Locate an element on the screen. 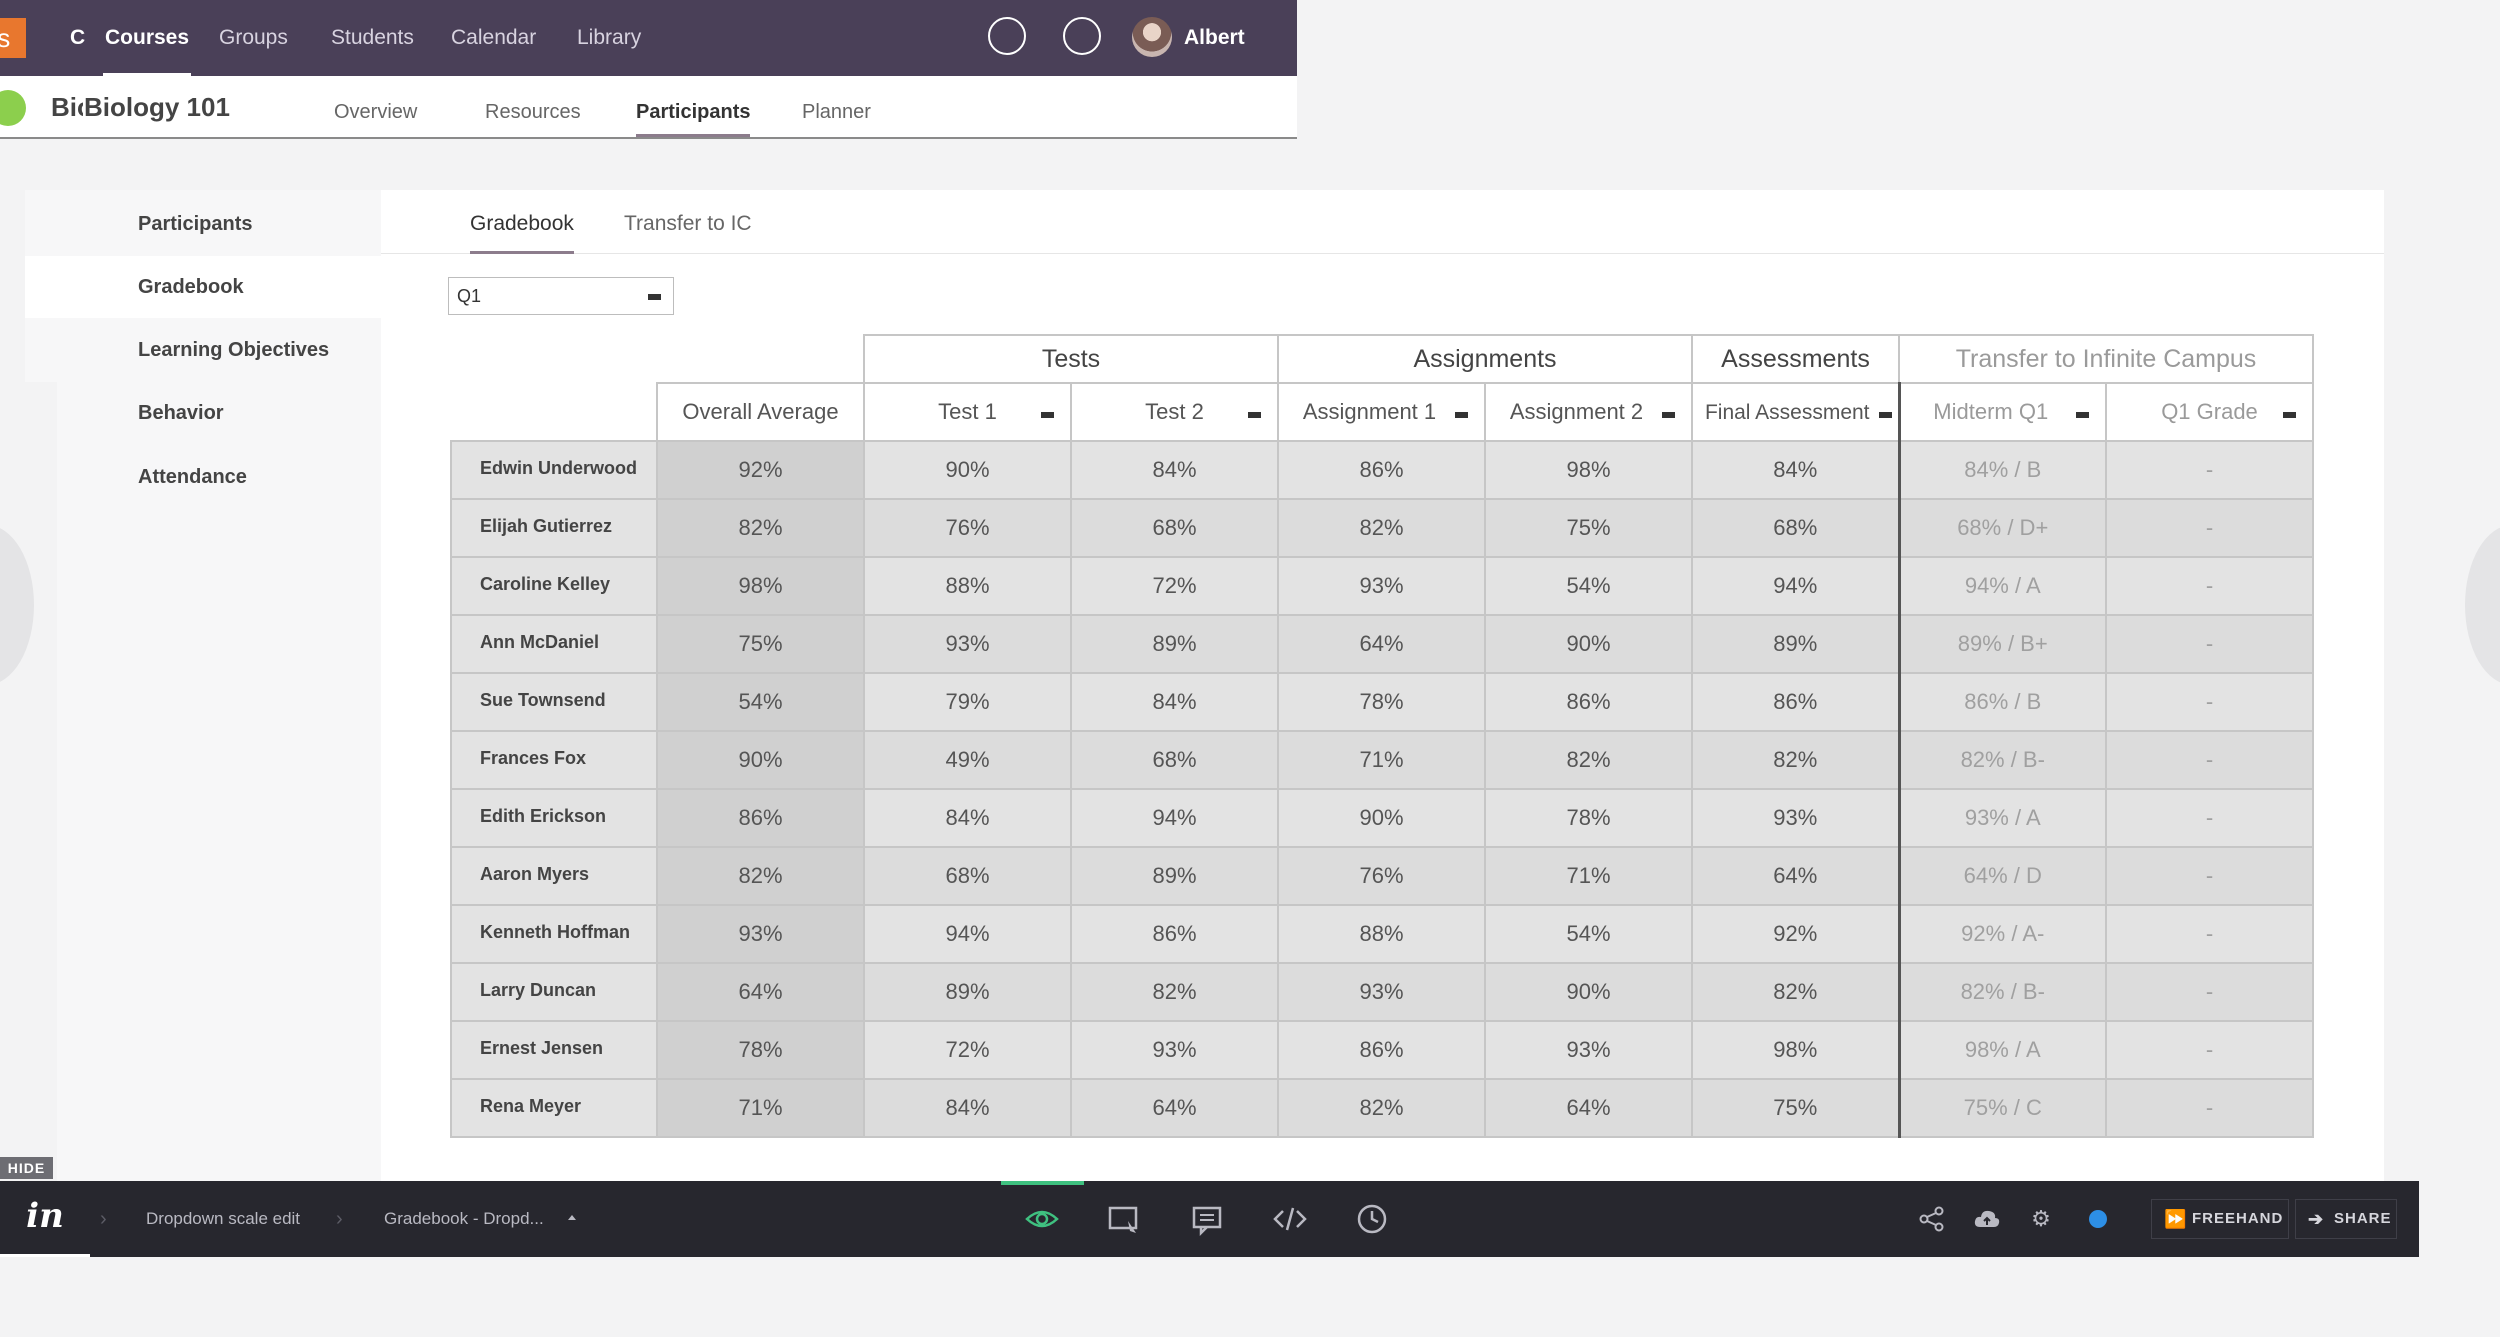 The width and height of the screenshot is (2500, 1337). grade-cell-a1: 71% is located at coordinates (1381, 760).